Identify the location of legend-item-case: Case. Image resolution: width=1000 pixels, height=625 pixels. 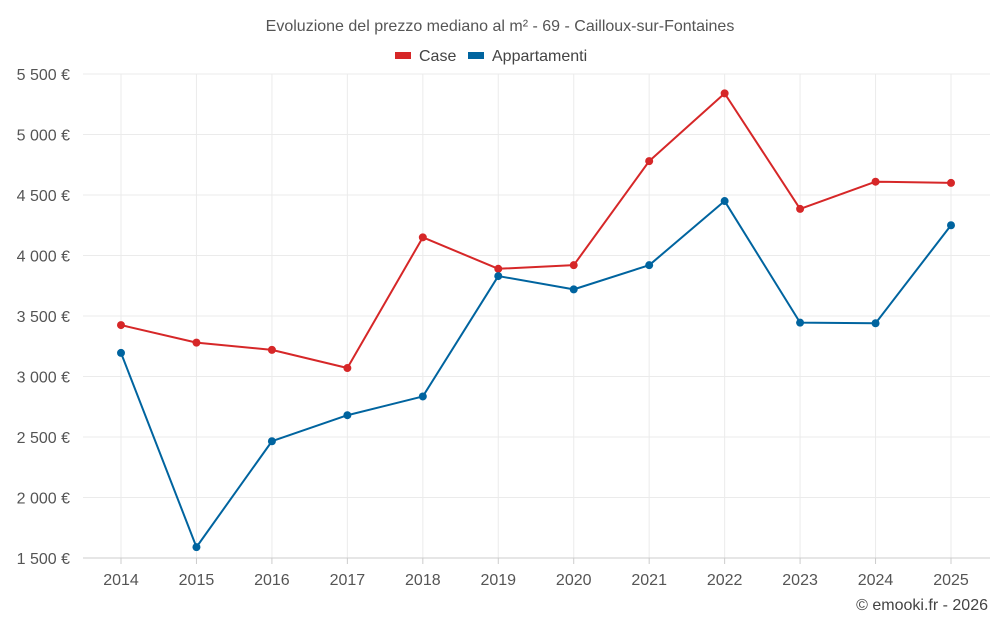
(425, 56).